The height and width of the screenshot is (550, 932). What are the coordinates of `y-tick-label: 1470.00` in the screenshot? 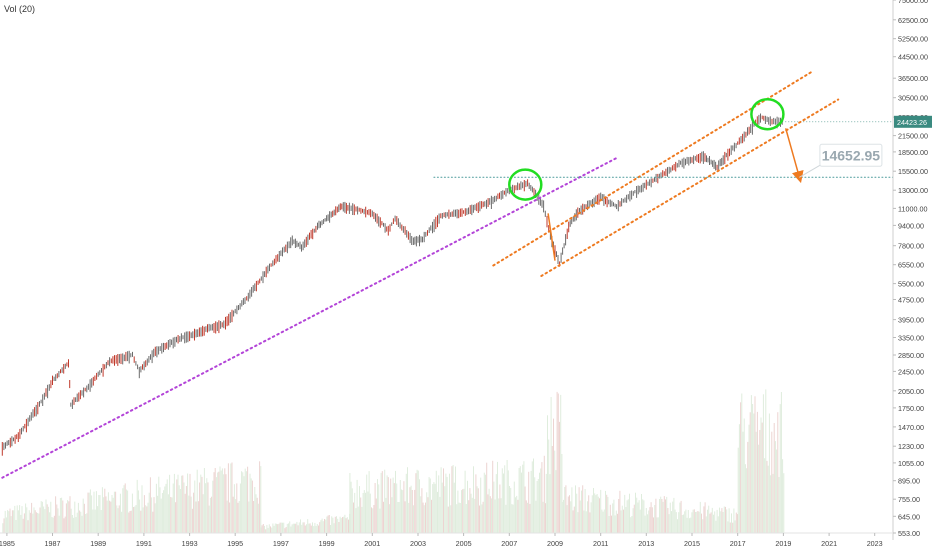 It's located at (911, 427).